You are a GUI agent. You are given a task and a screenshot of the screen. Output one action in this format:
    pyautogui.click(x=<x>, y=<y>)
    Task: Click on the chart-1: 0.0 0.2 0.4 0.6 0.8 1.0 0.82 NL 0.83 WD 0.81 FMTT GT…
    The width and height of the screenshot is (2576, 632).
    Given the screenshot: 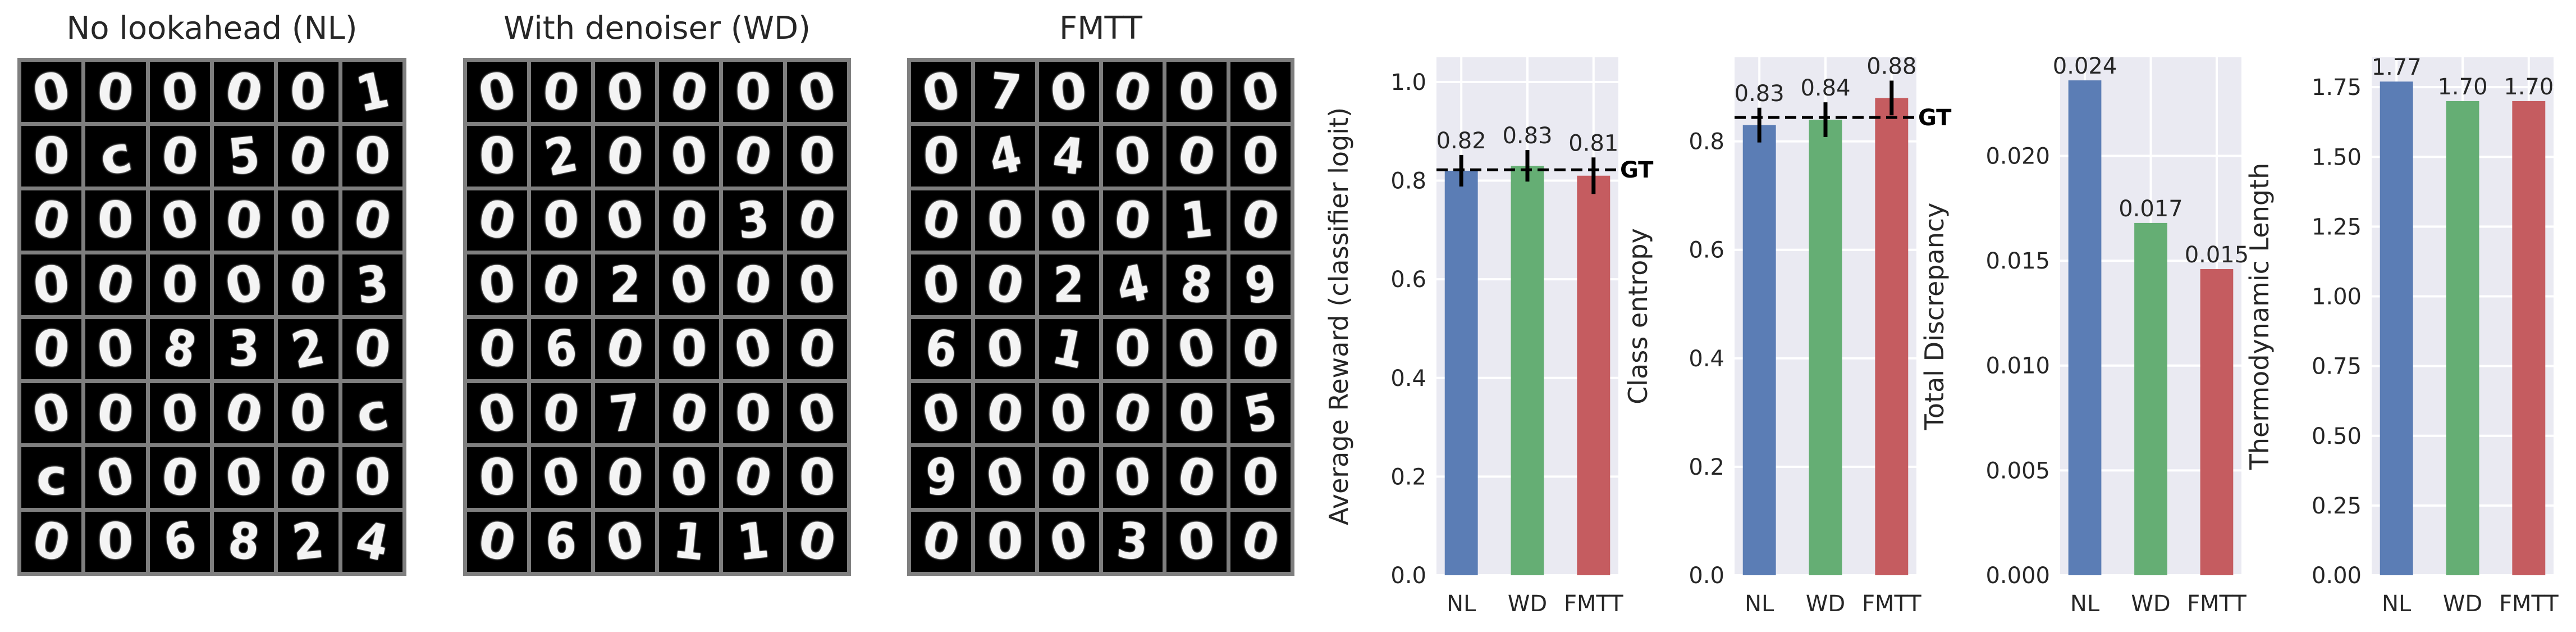 What is the action you would take?
    pyautogui.click(x=1489, y=337)
    